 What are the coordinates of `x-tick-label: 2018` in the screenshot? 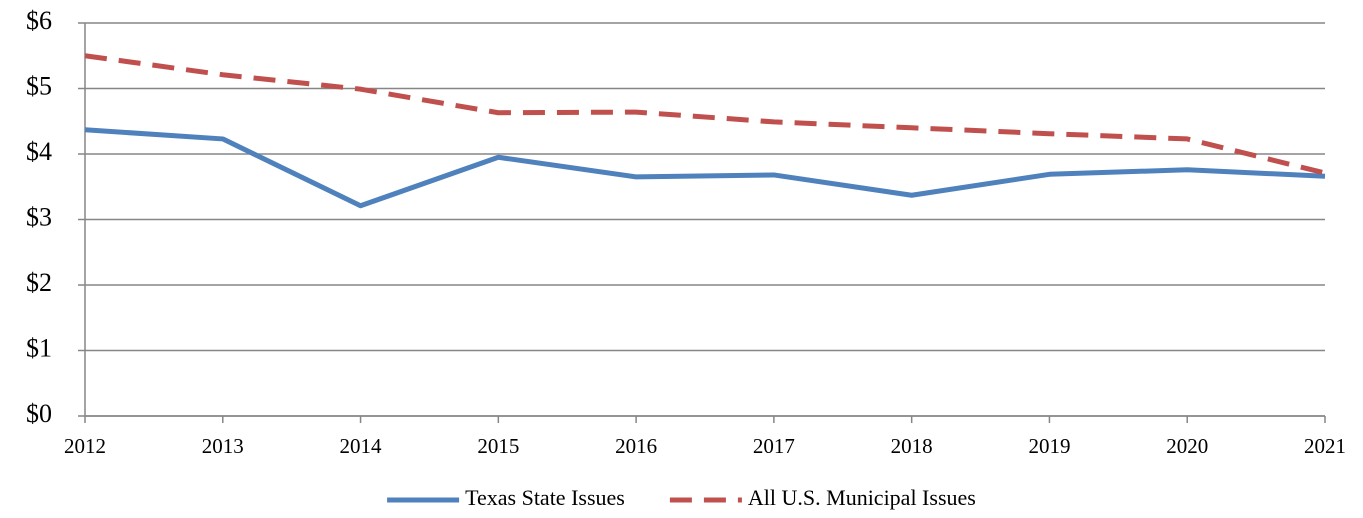 It's located at (912, 446).